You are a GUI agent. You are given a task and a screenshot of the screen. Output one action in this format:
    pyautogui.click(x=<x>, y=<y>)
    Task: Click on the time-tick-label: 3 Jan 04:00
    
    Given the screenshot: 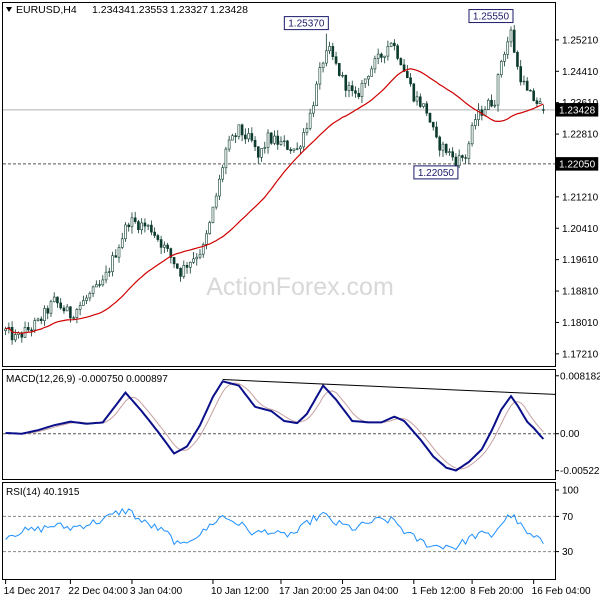 What is the action you would take?
    pyautogui.click(x=156, y=591)
    